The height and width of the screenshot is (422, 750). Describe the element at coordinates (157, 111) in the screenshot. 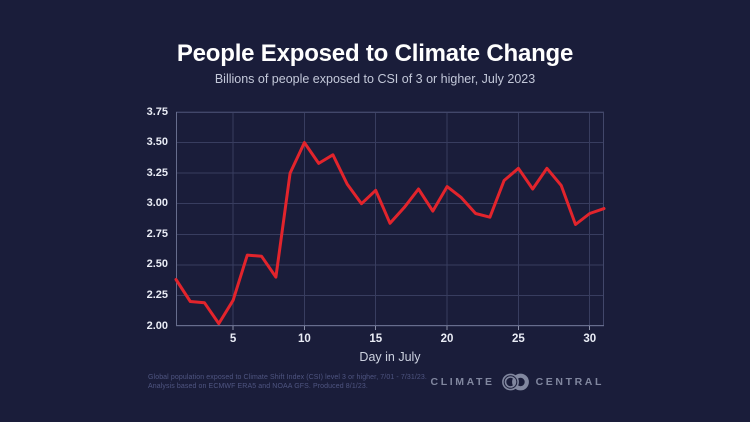

I see `y-axis-tick-label: 3.75` at that location.